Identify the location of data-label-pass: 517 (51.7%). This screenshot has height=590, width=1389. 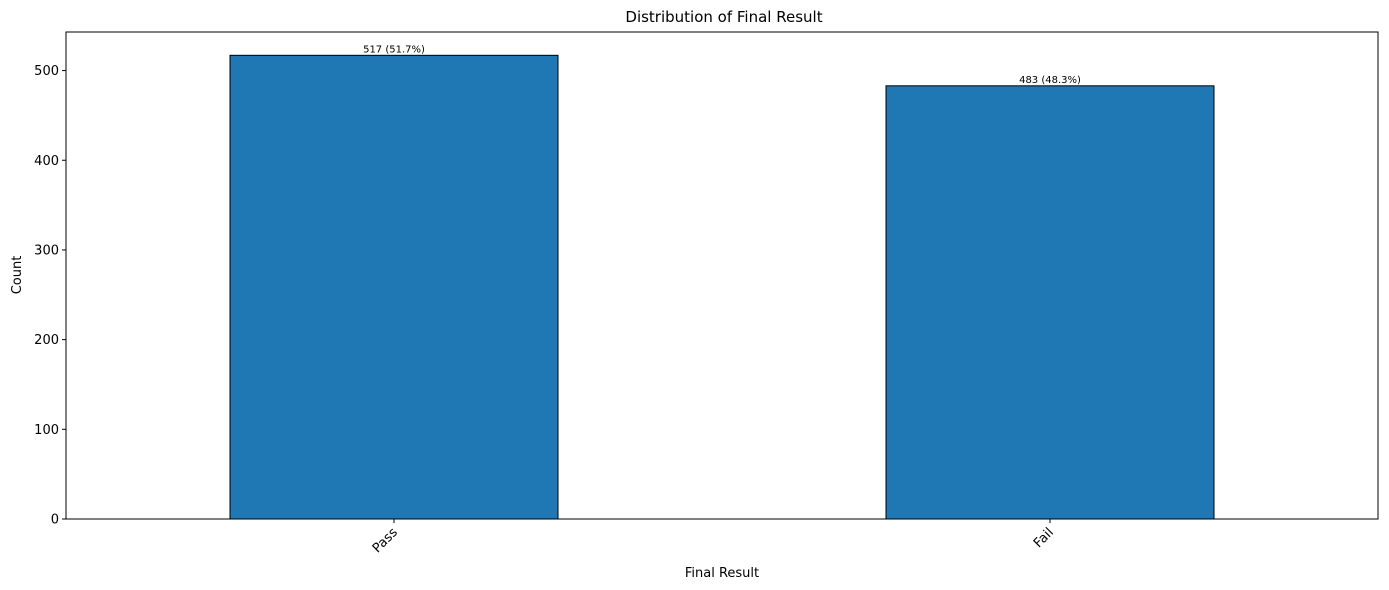
(394, 49).